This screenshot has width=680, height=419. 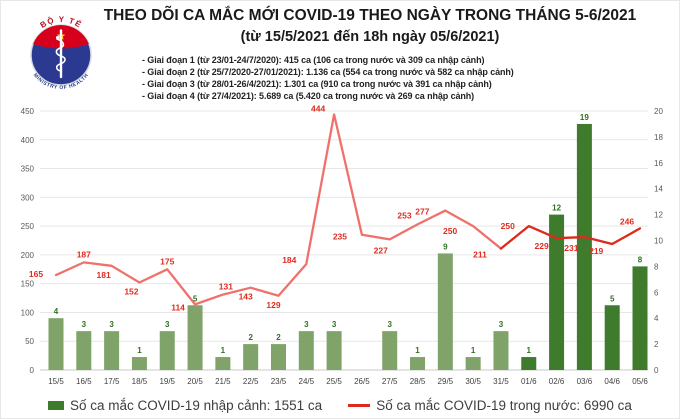 I want to click on line-value-label: 152, so click(x=131, y=292).